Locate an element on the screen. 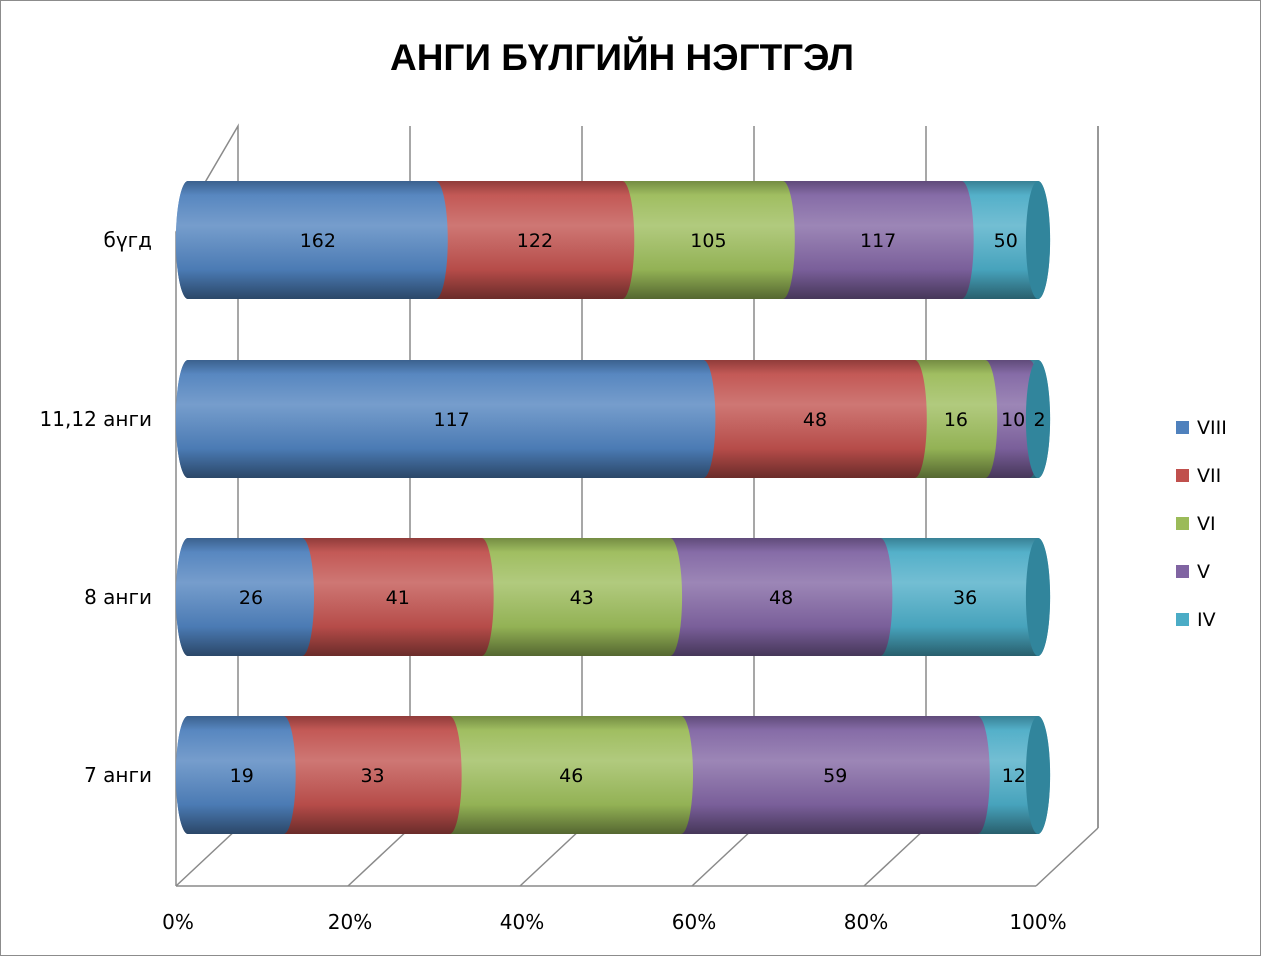 This screenshot has height=956, width=1261. x-tick-label: 40% is located at coordinates (522, 922).